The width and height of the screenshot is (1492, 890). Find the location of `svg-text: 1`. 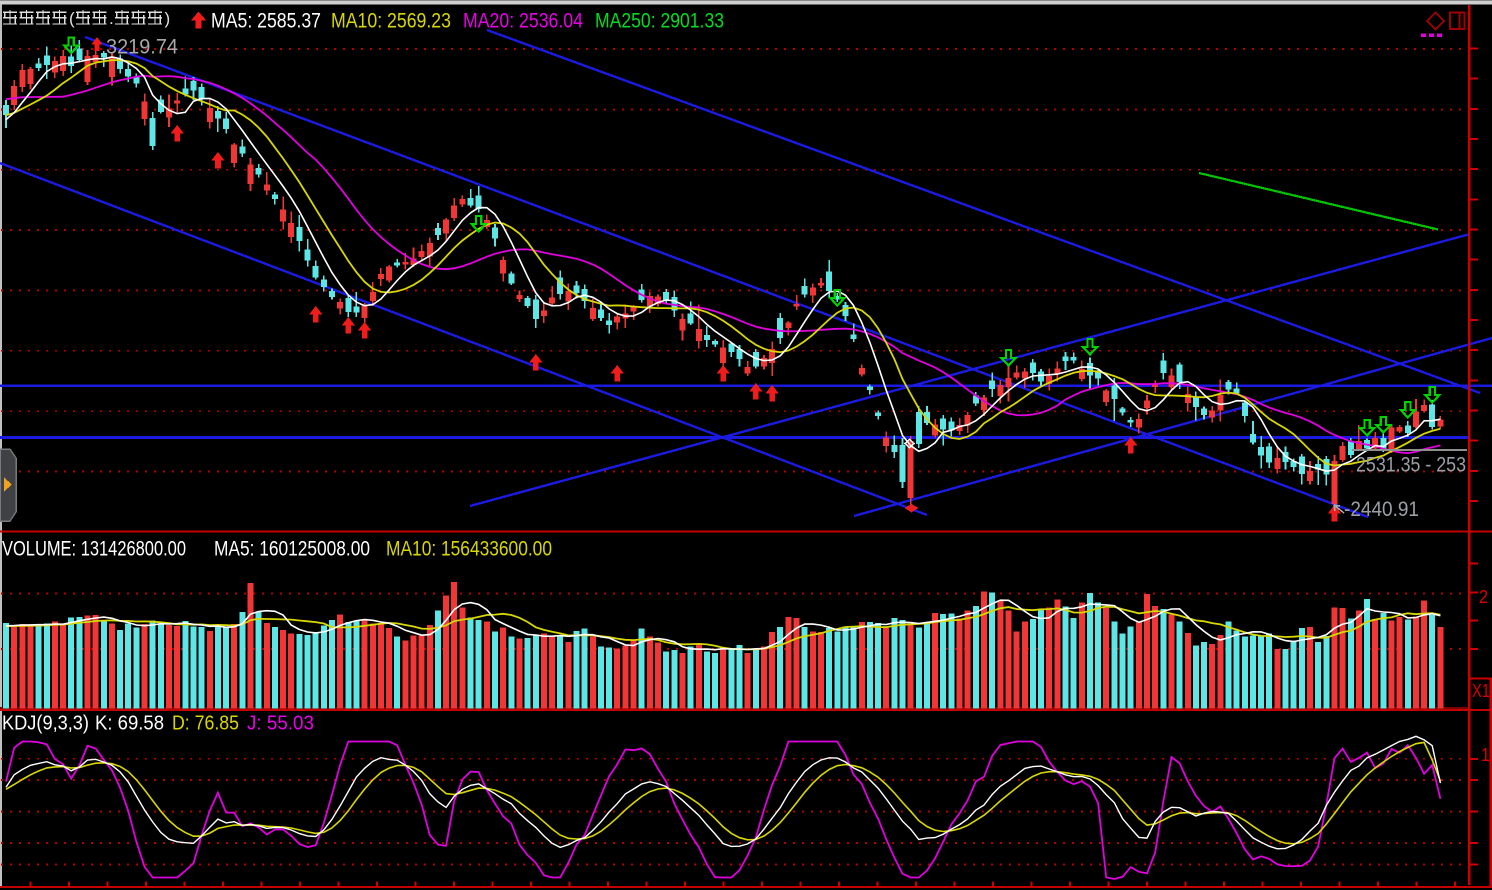

svg-text: 1 is located at coordinates (1485, 755).